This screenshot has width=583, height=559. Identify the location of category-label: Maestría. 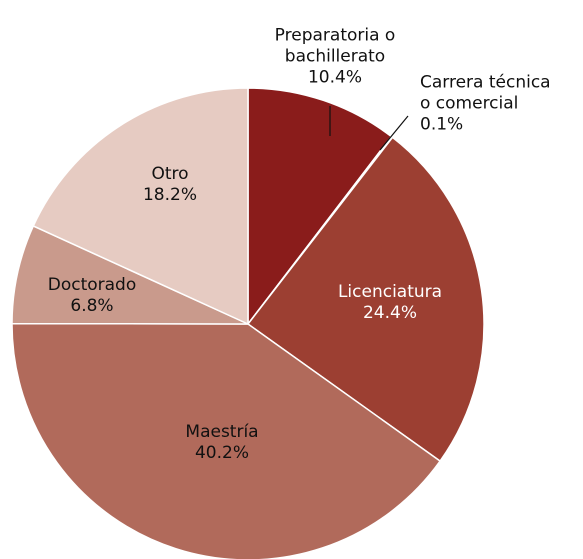
(222, 432).